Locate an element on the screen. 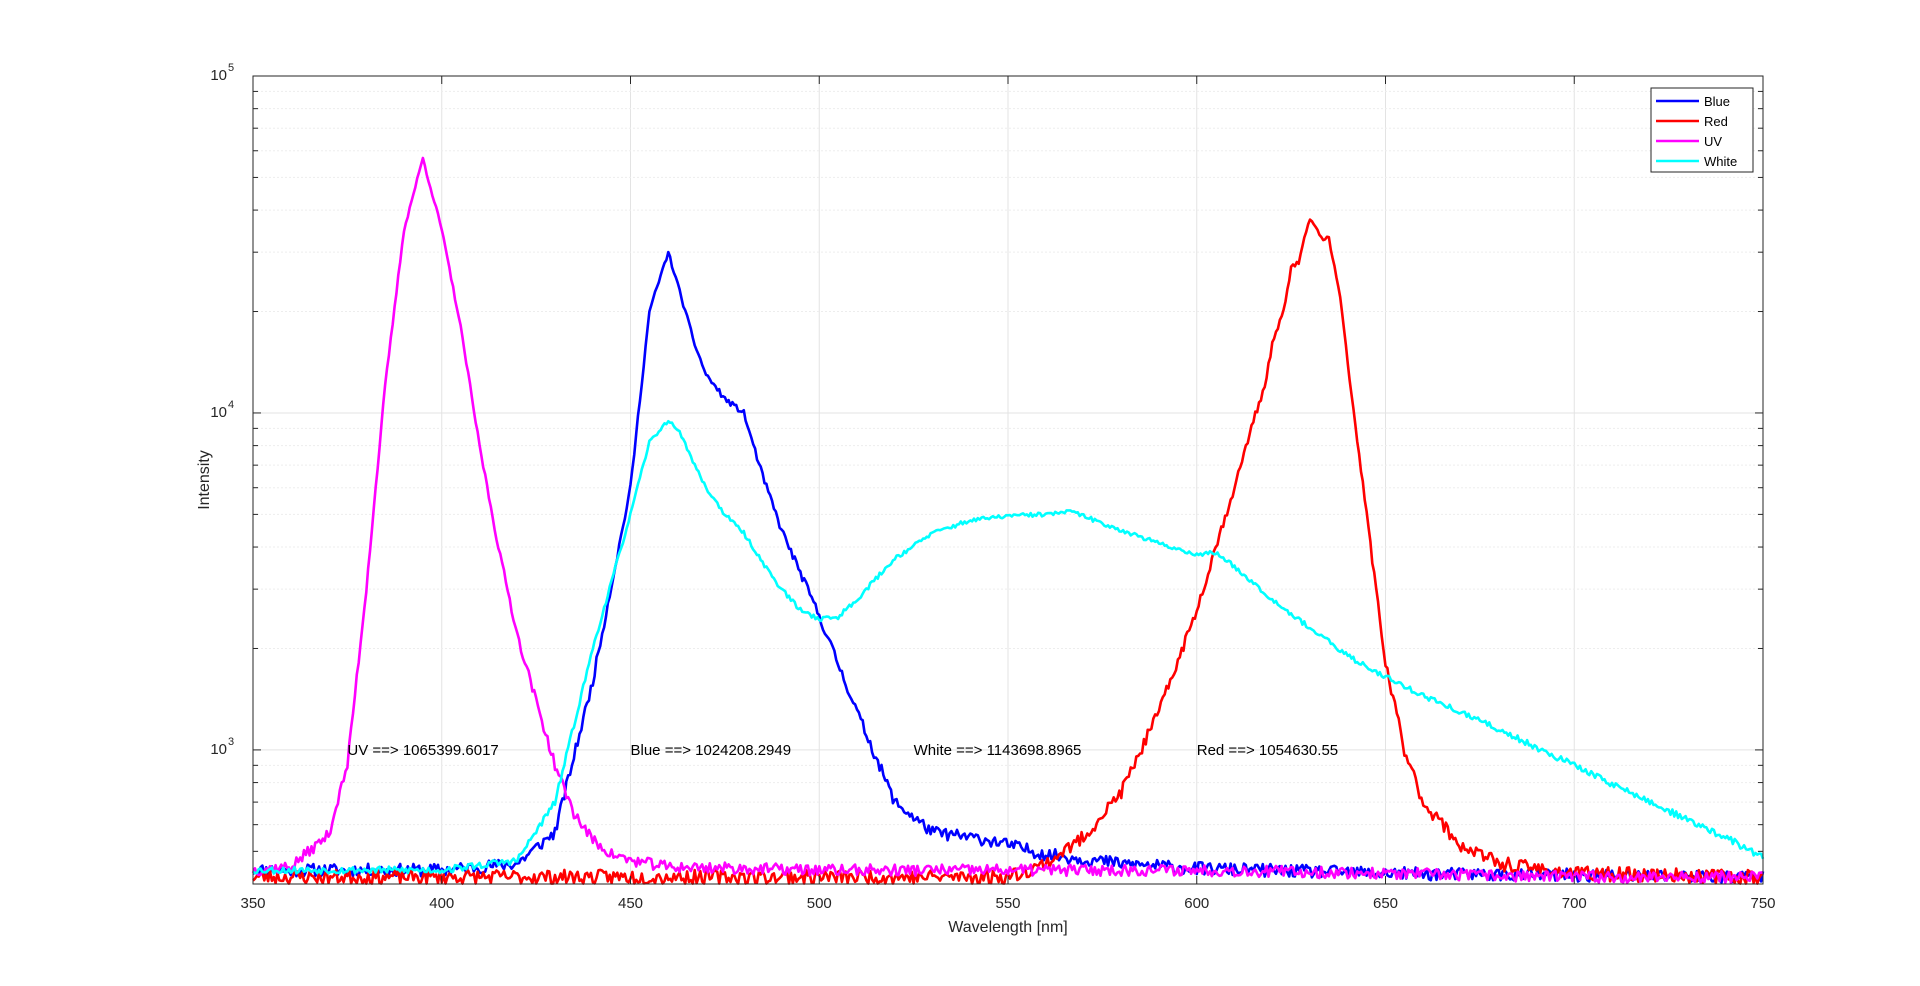 This screenshot has width=1920, height=986. x-tick-label: 700 is located at coordinates (1574, 903).